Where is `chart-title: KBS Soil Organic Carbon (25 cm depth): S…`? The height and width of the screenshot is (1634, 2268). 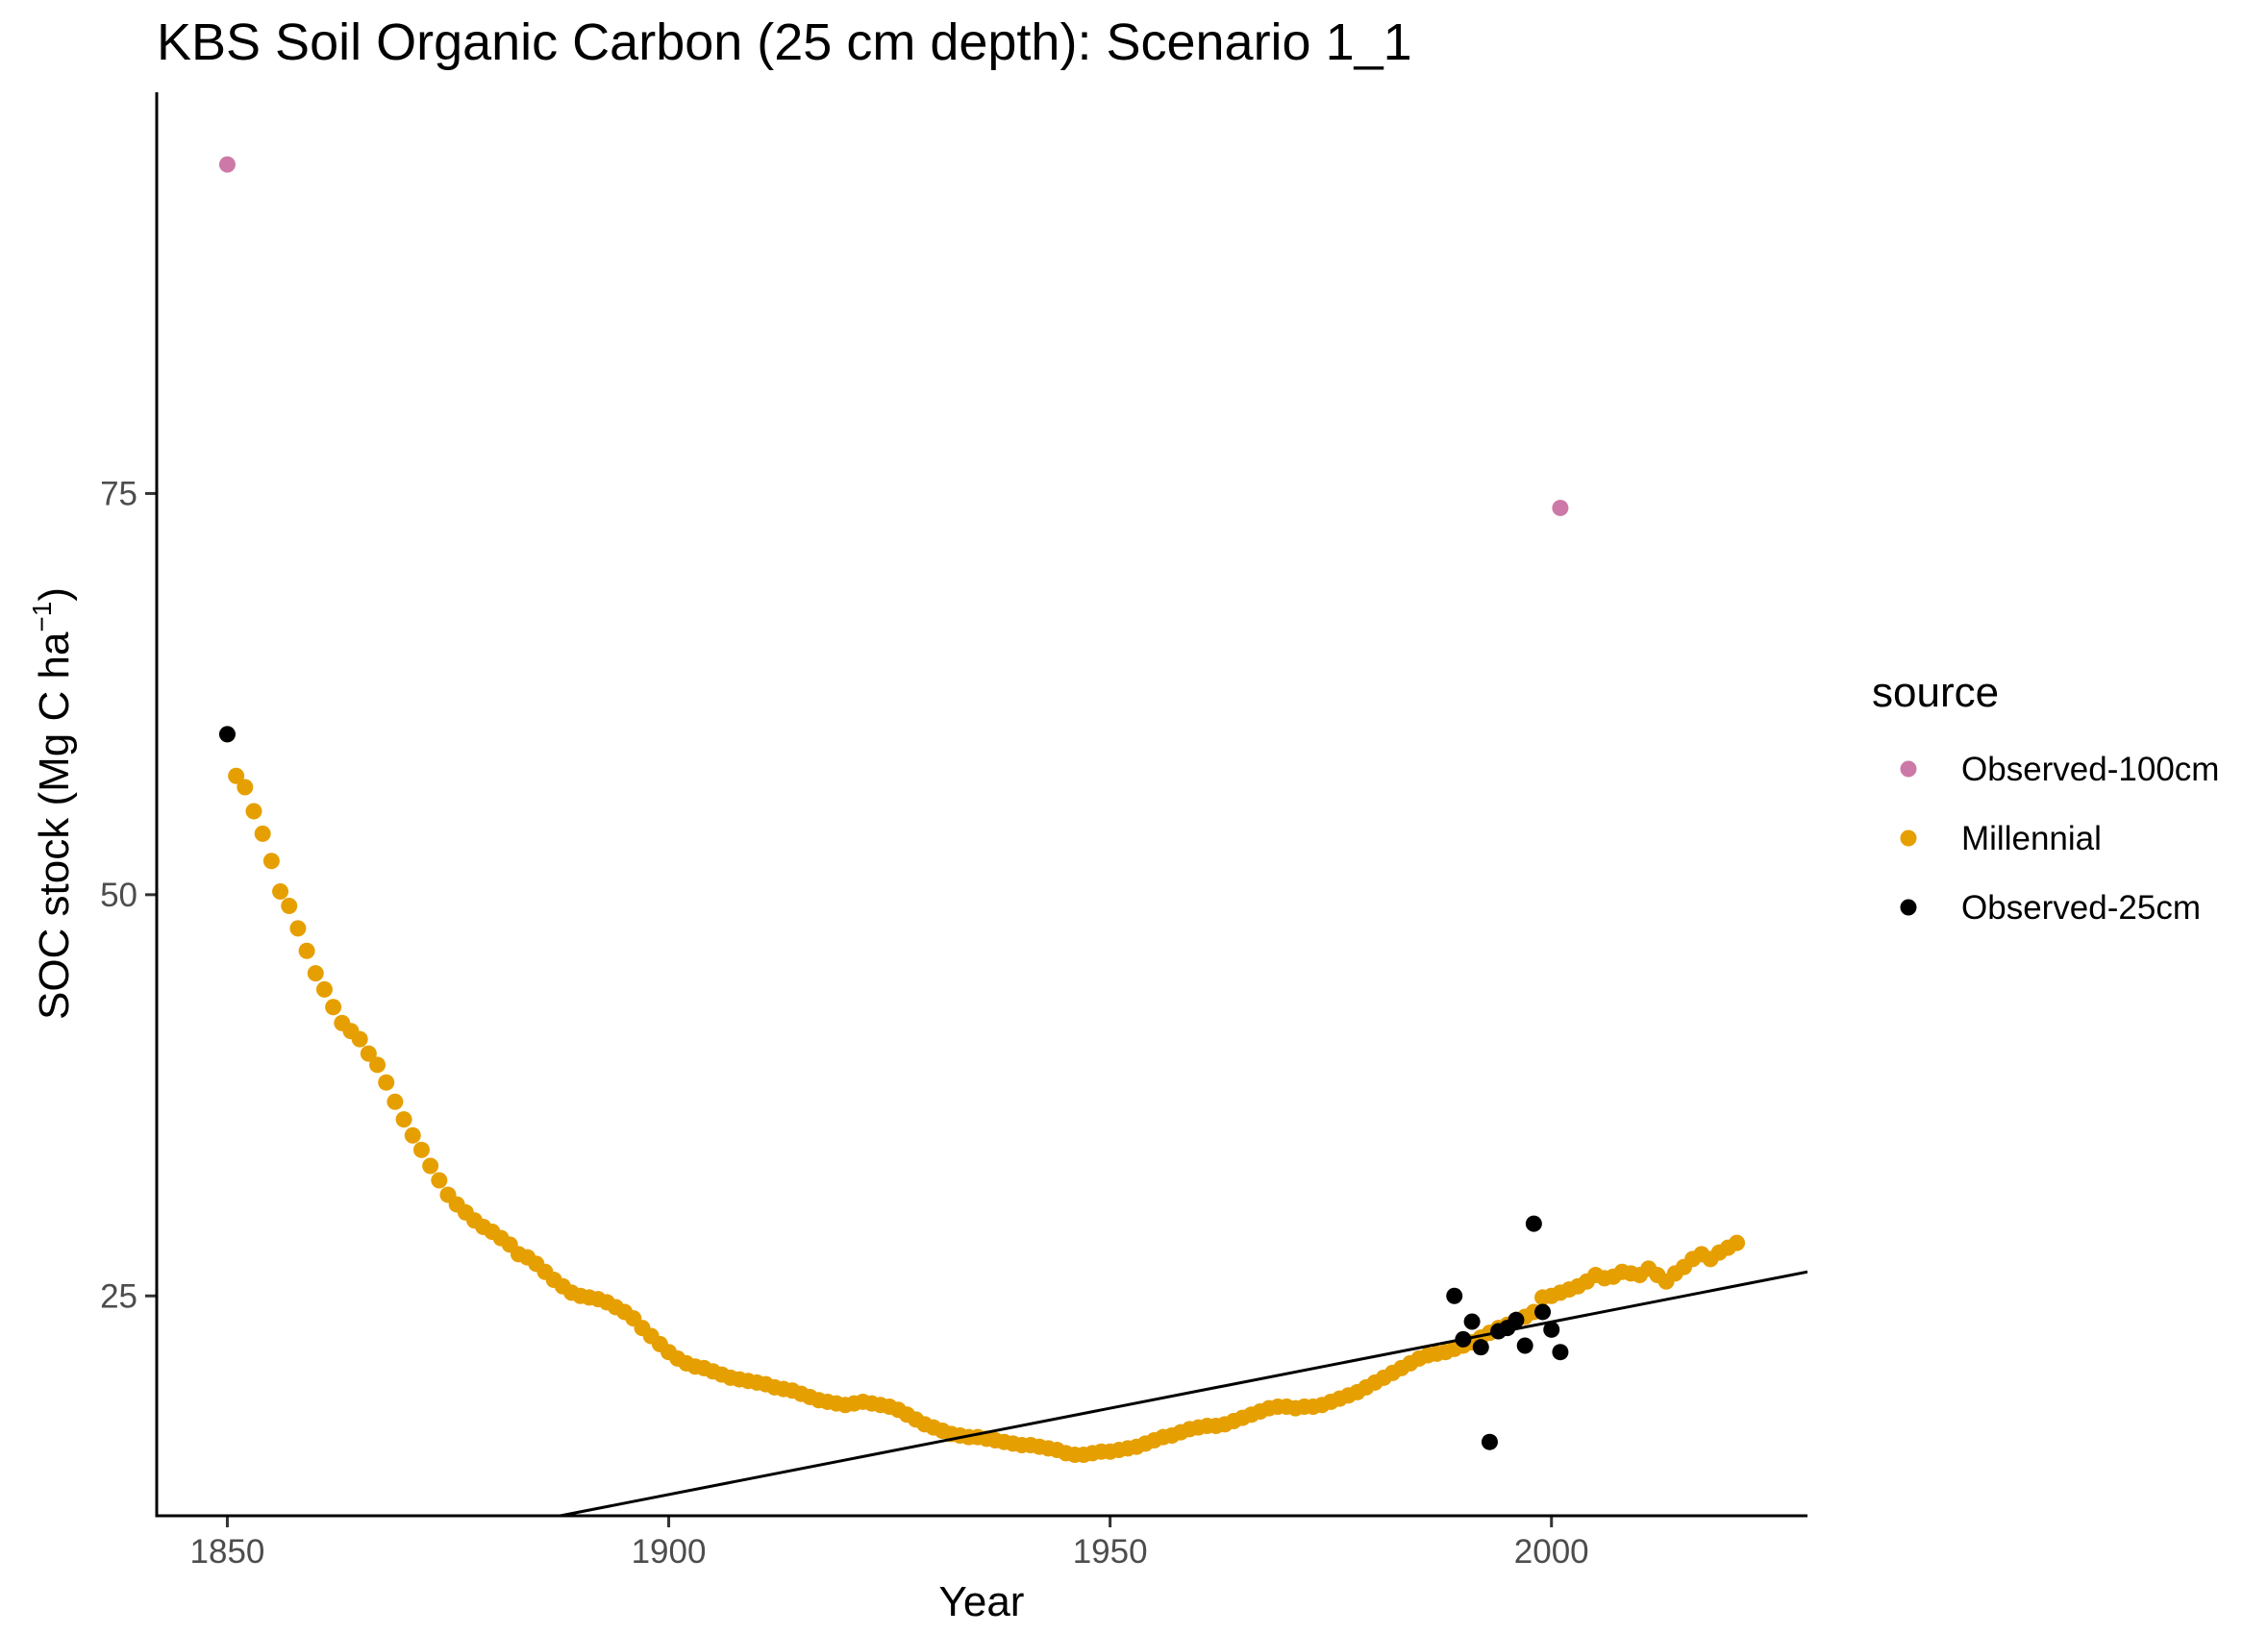
chart-title: KBS Soil Organic Carbon (25 cm depth): S… is located at coordinates (784, 42).